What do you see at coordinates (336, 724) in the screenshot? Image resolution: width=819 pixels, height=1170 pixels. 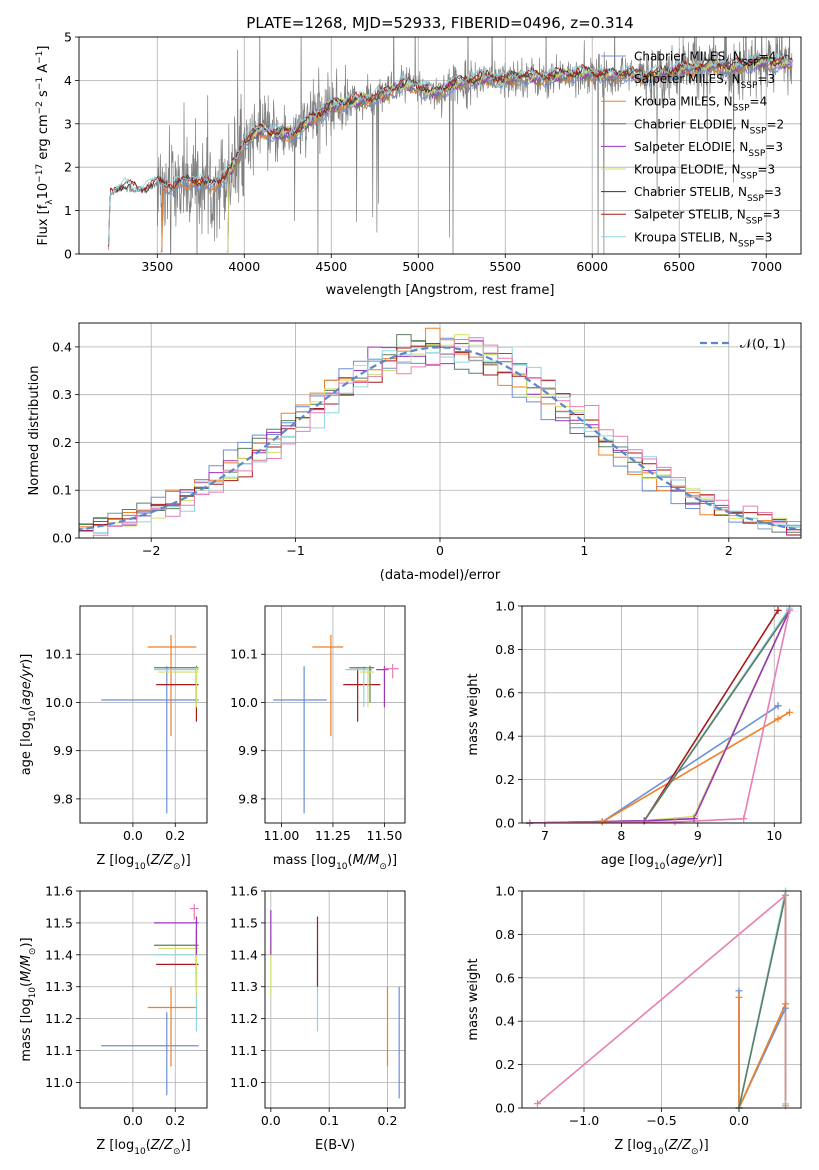 I see `plot-area` at bounding box center [336, 724].